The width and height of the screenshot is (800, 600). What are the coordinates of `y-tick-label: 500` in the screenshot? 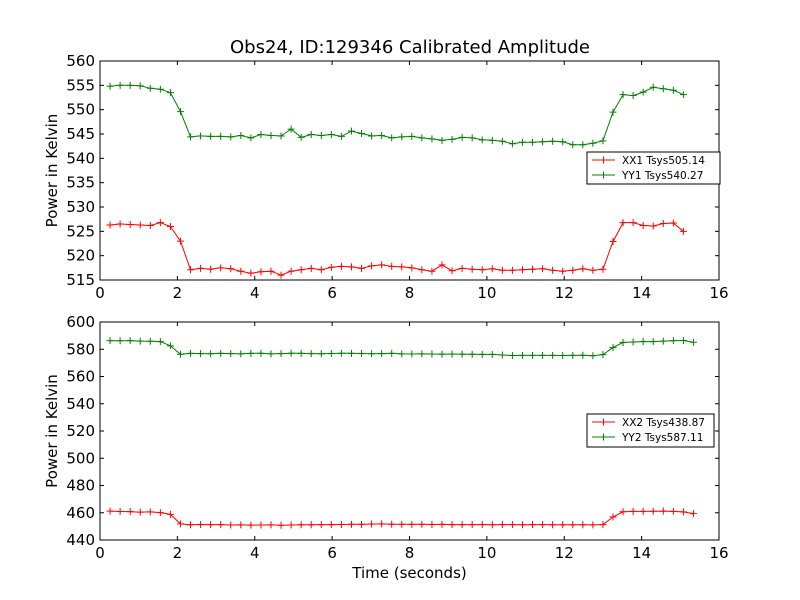 It's located at (80, 458).